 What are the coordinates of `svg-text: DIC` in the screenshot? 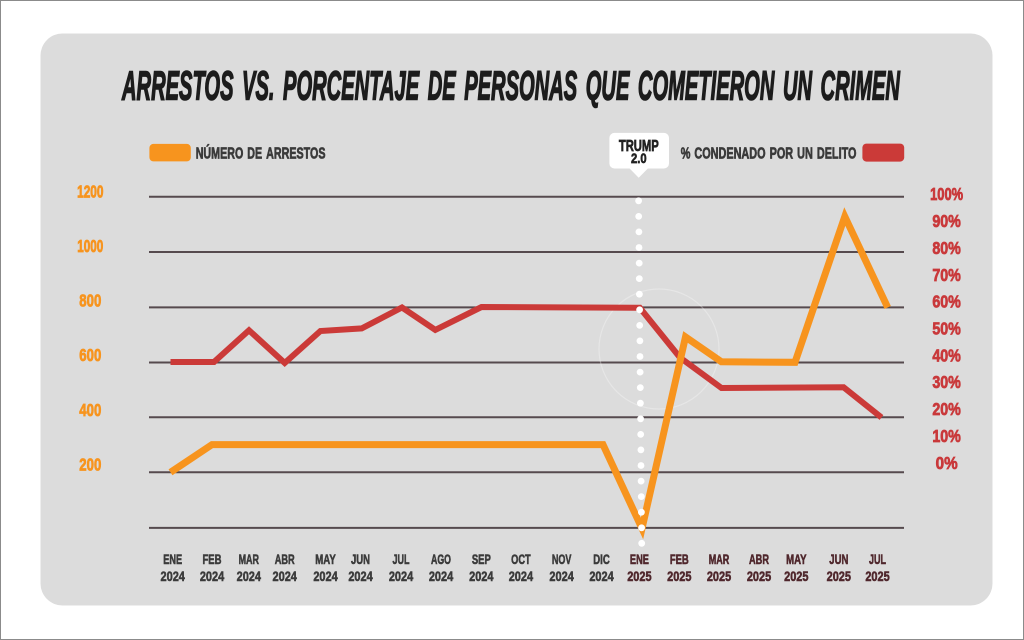 It's located at (601, 559).